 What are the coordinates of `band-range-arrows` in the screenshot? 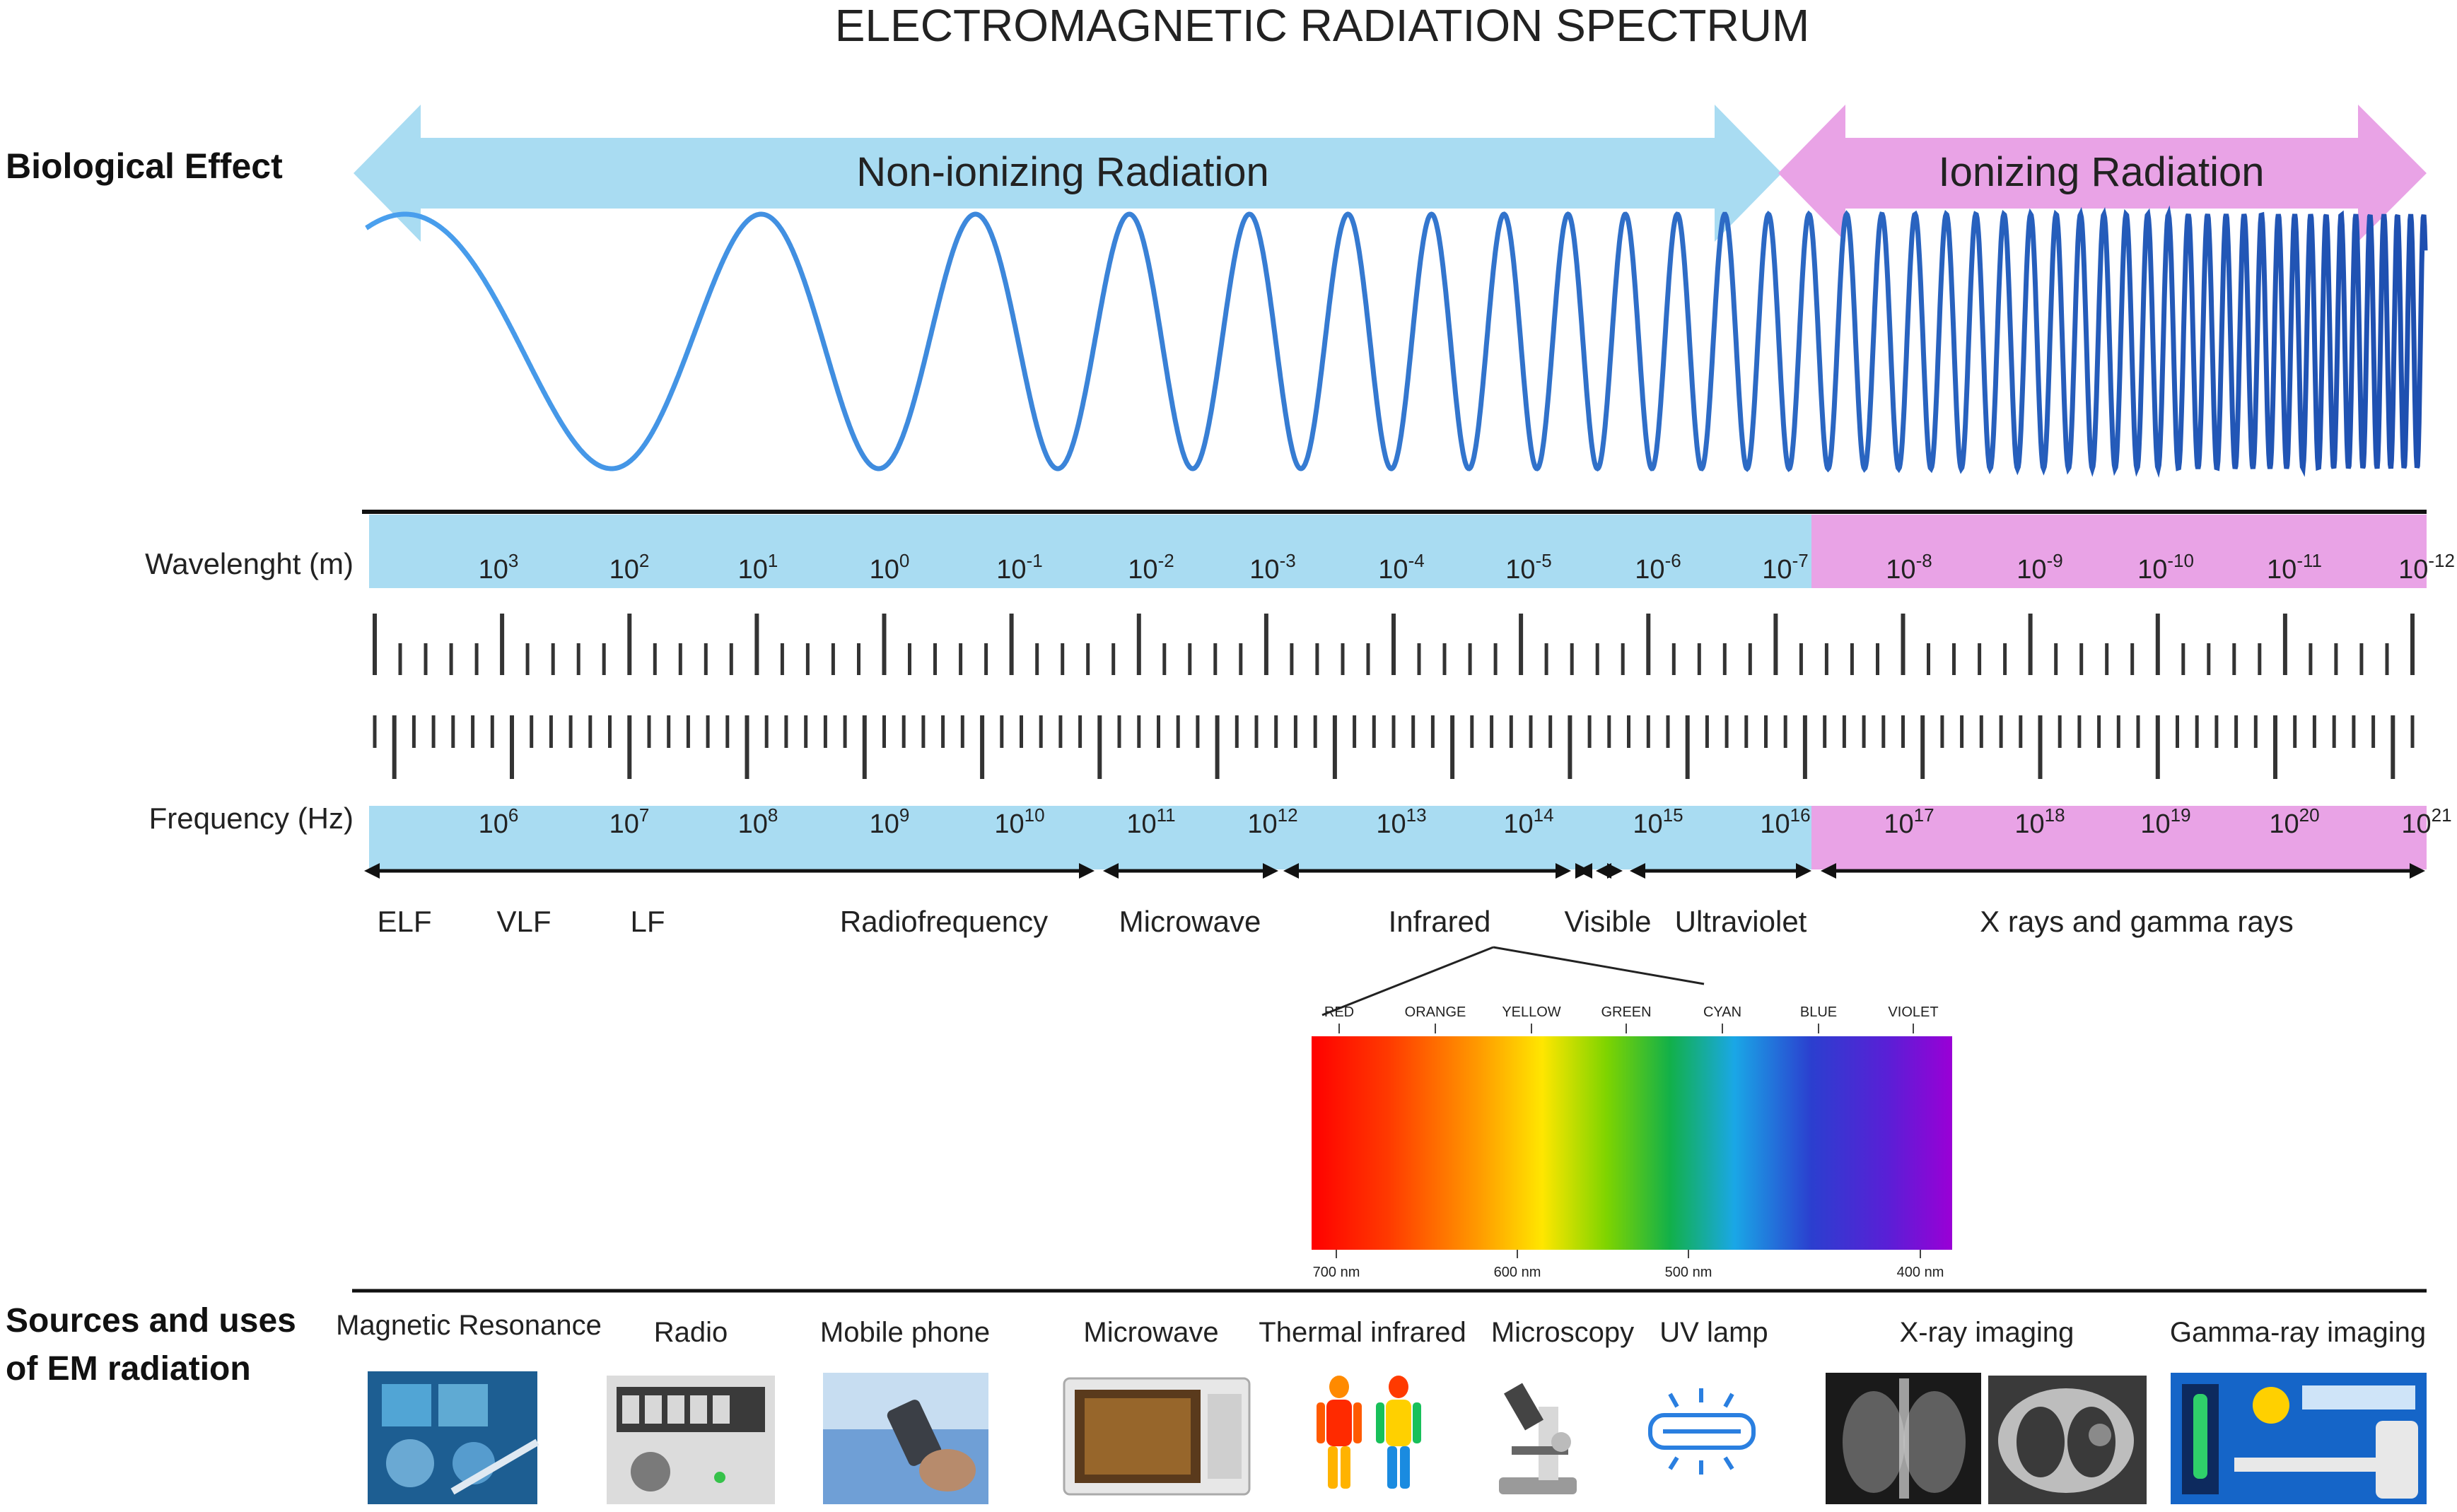 It's located at (1394, 871).